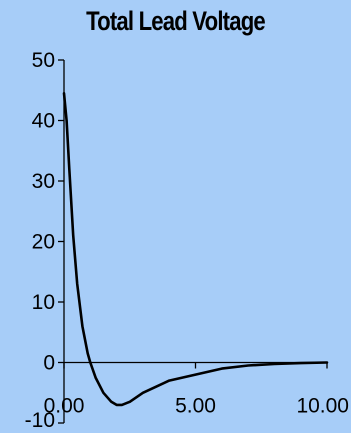 The image size is (351, 433). Describe the element at coordinates (43, 60) in the screenshot. I see `y-tick-label: 50` at that location.